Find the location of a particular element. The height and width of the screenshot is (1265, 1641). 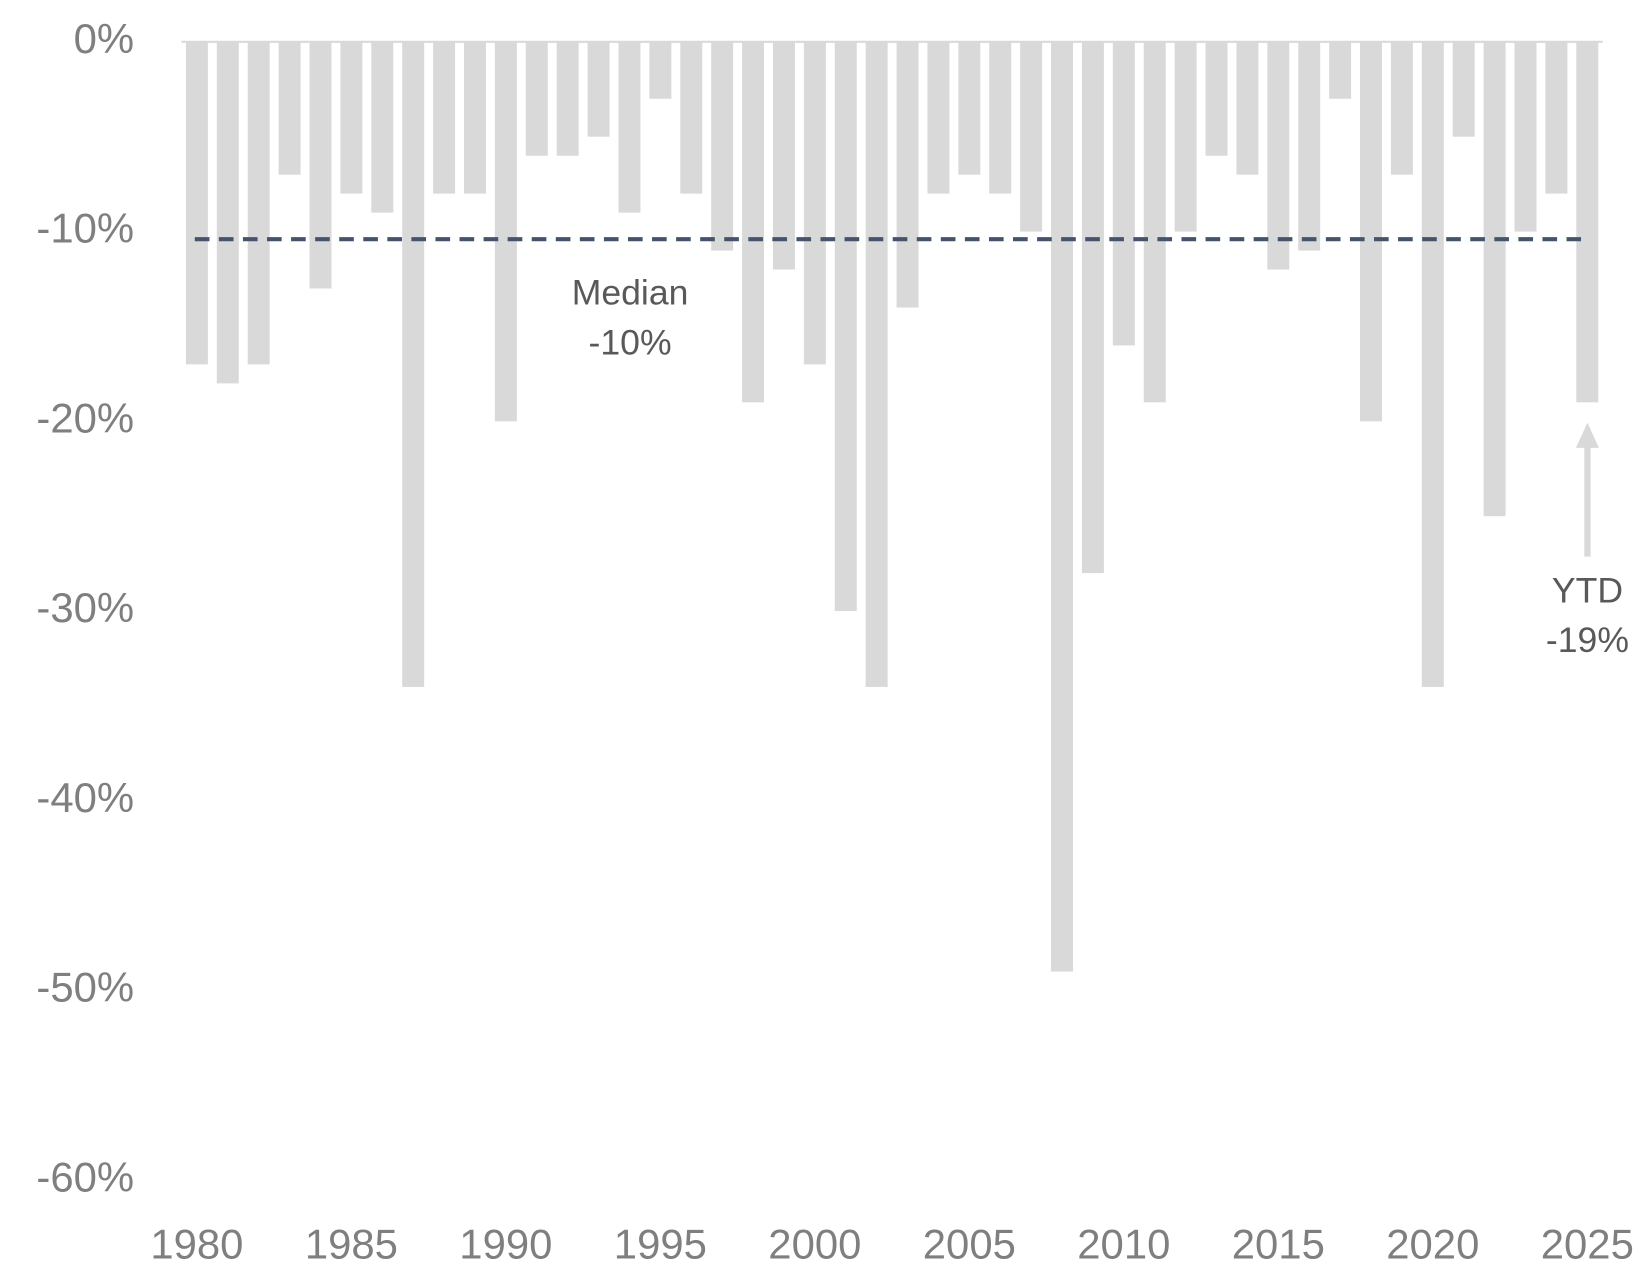

y-tick-label: 0% is located at coordinates (104, 38).